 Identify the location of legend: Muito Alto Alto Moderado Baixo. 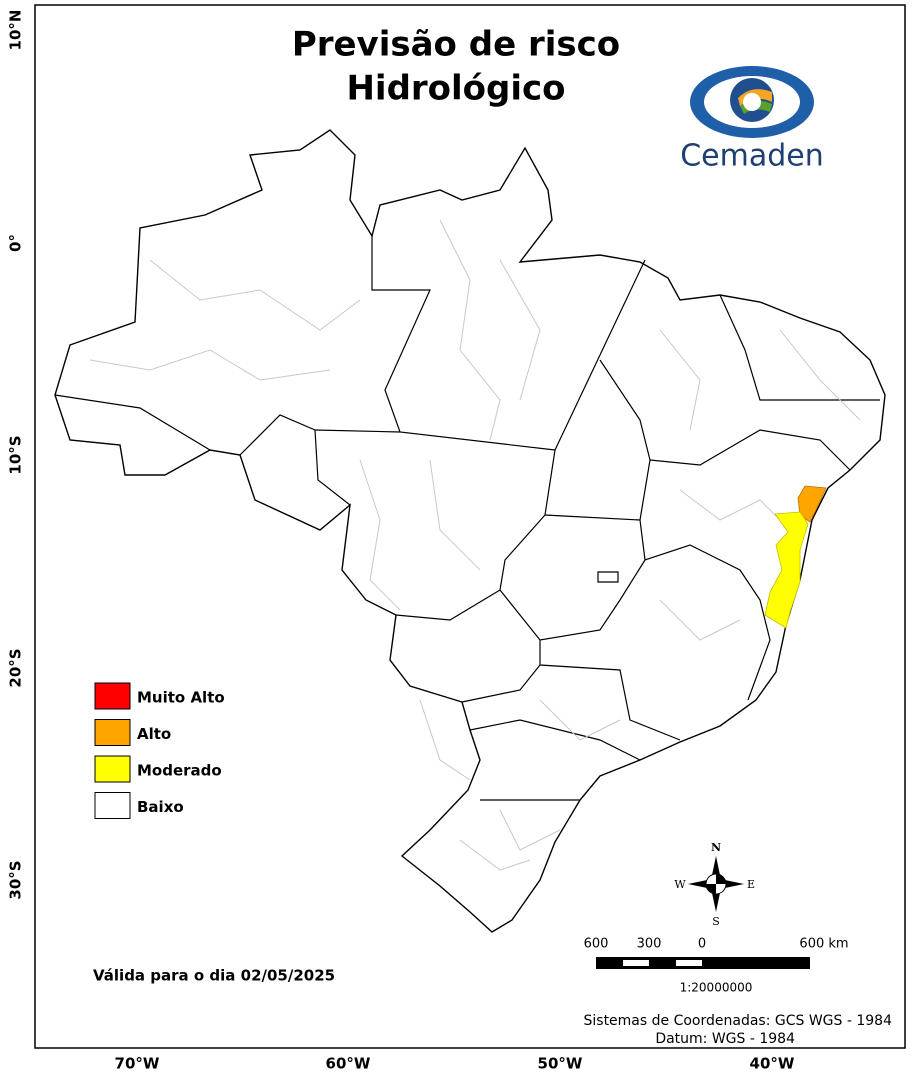
(159, 750).